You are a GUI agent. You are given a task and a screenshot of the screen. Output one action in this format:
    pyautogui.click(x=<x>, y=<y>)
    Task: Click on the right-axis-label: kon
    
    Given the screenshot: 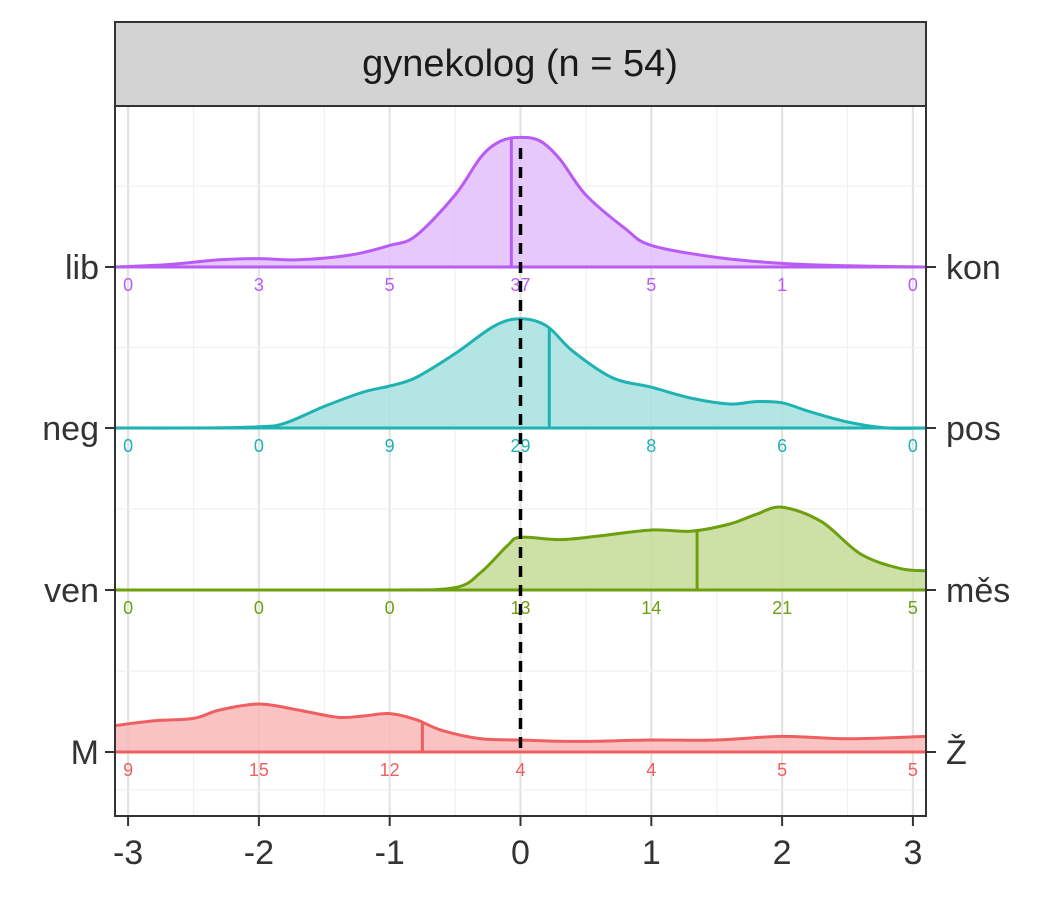 What is the action you would take?
    pyautogui.click(x=973, y=268)
    